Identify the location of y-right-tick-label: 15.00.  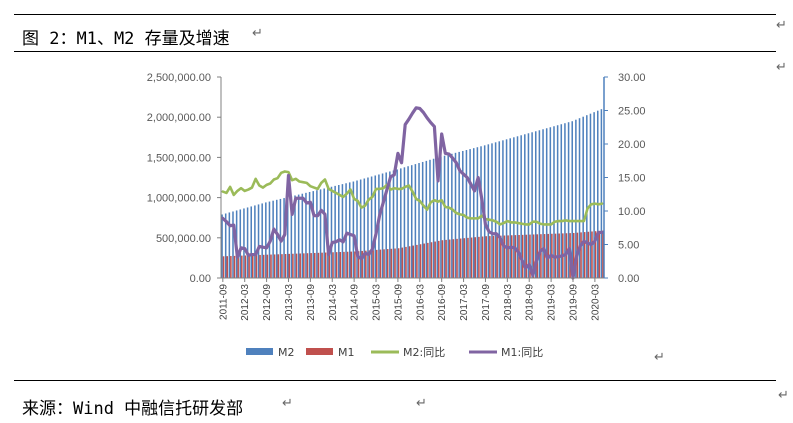
(632, 179).